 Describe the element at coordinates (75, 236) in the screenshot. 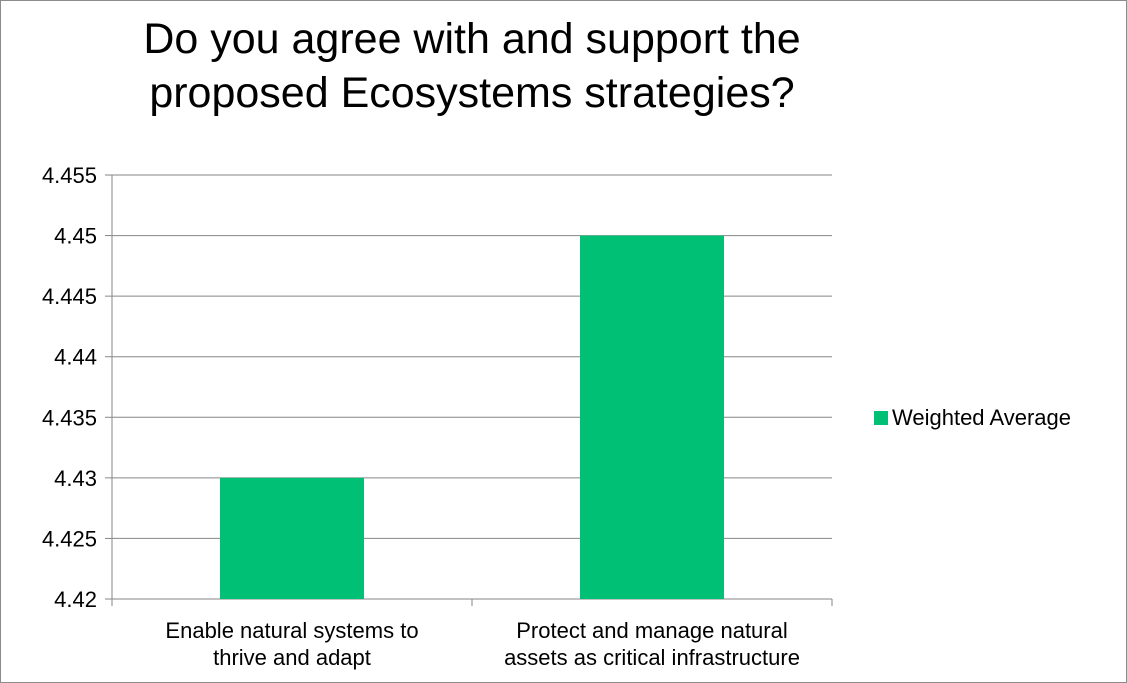

I see `y-tick-label: 4.45` at that location.